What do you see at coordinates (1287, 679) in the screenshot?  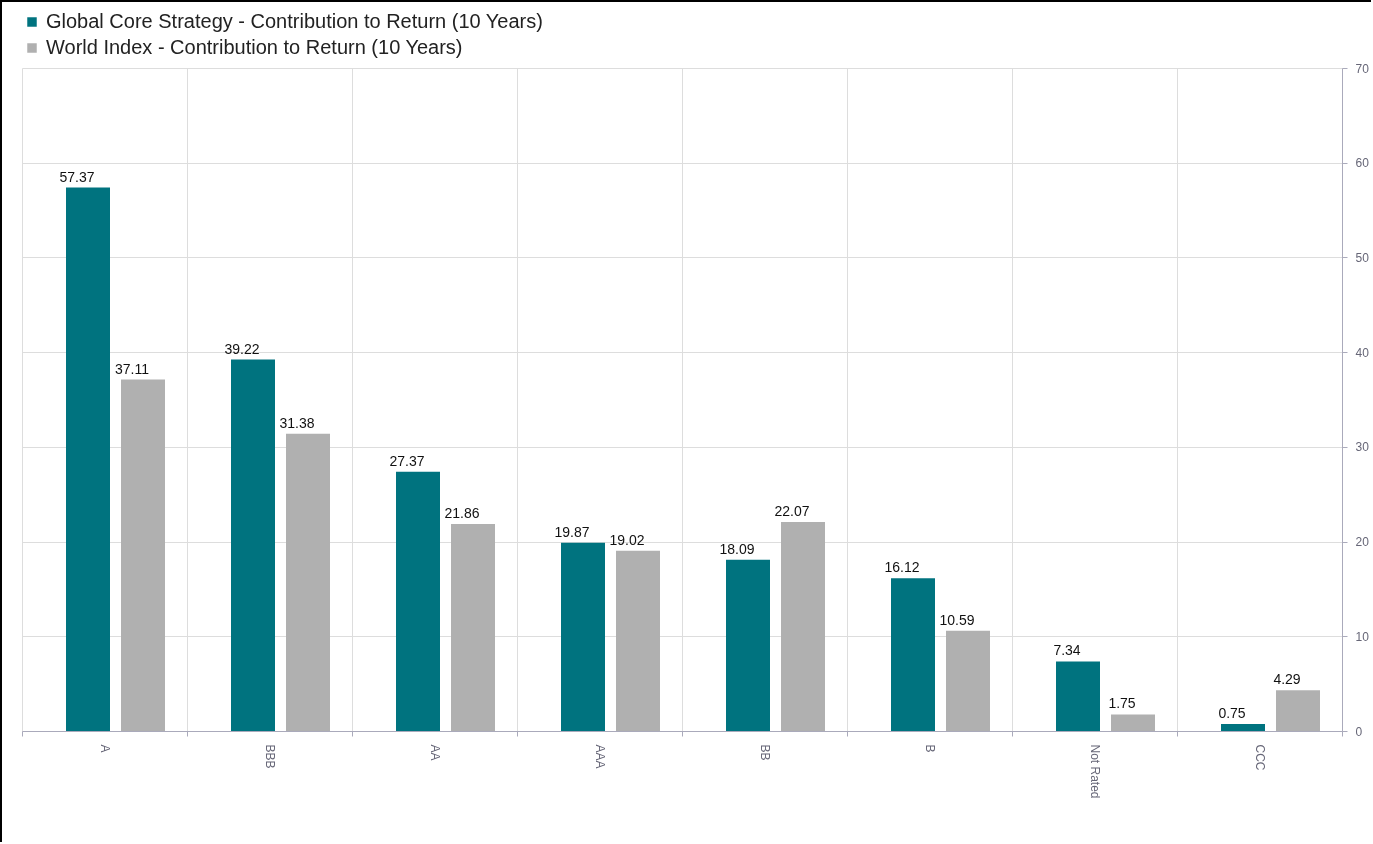 I see `data-label: 4.29` at bounding box center [1287, 679].